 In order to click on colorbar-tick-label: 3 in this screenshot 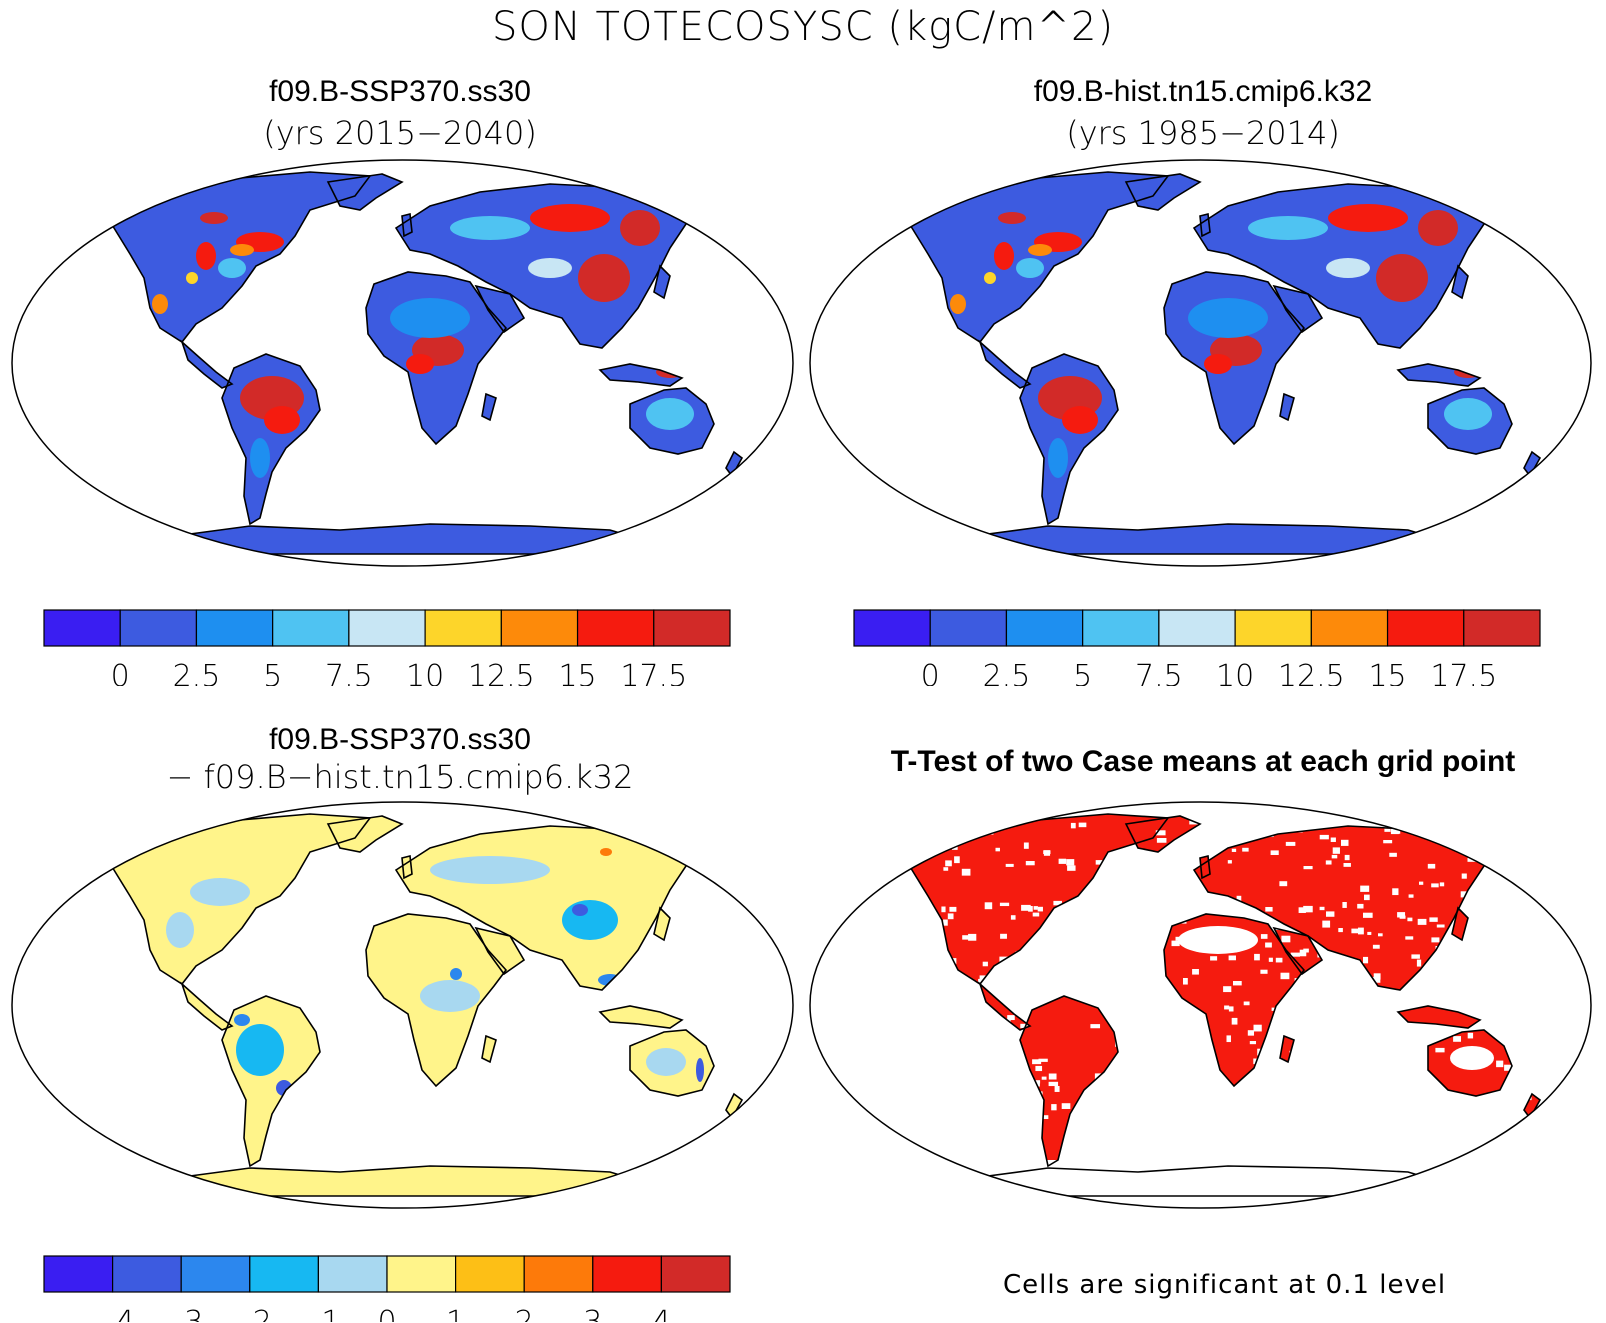, I will do `click(592, 1313)`.